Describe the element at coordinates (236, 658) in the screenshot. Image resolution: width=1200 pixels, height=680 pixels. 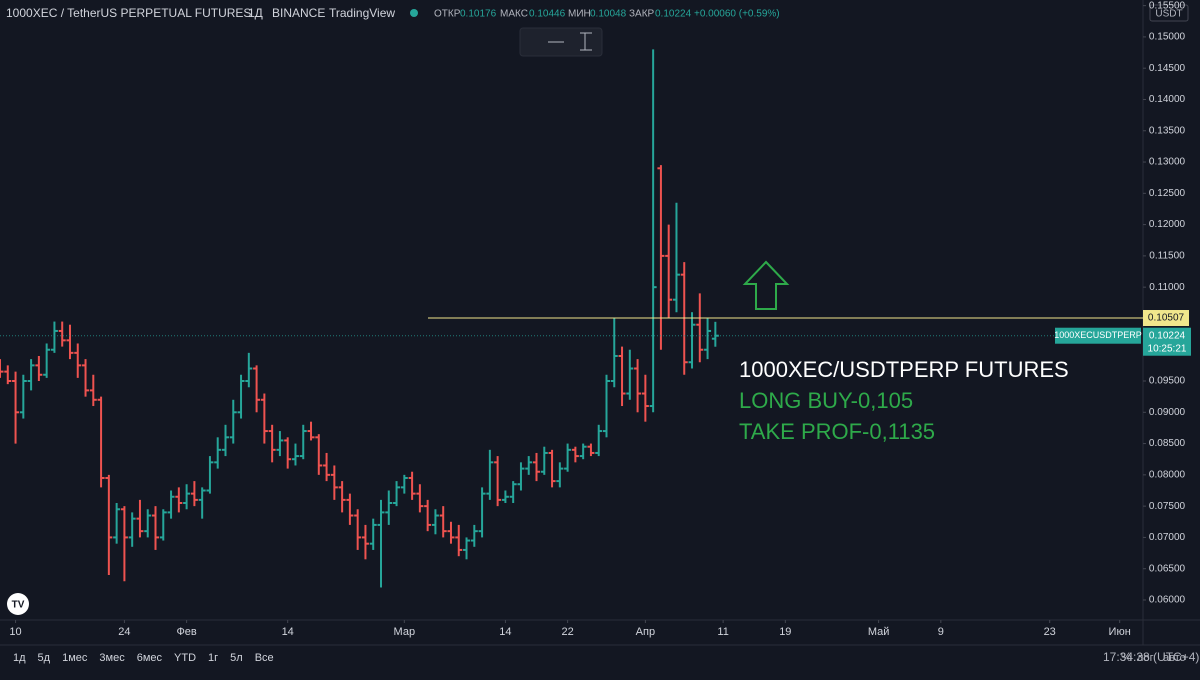
I see `range-button: 5л` at that location.